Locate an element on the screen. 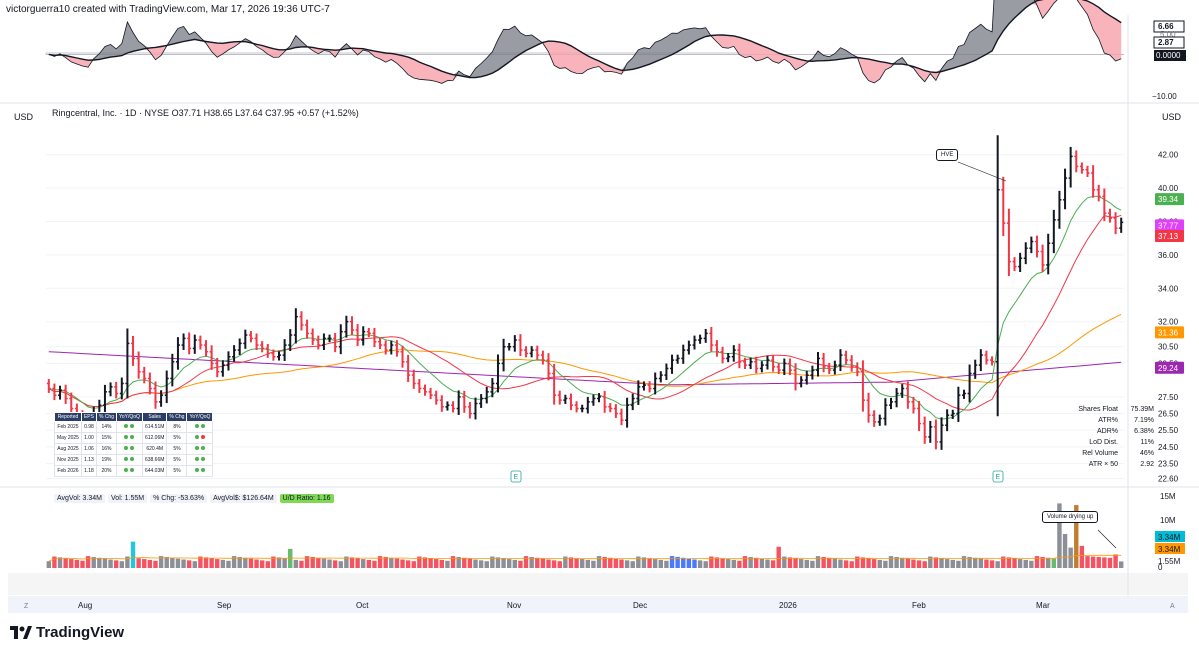  stat-row: ATR × 50 2.92 is located at coordinates (1106, 464).